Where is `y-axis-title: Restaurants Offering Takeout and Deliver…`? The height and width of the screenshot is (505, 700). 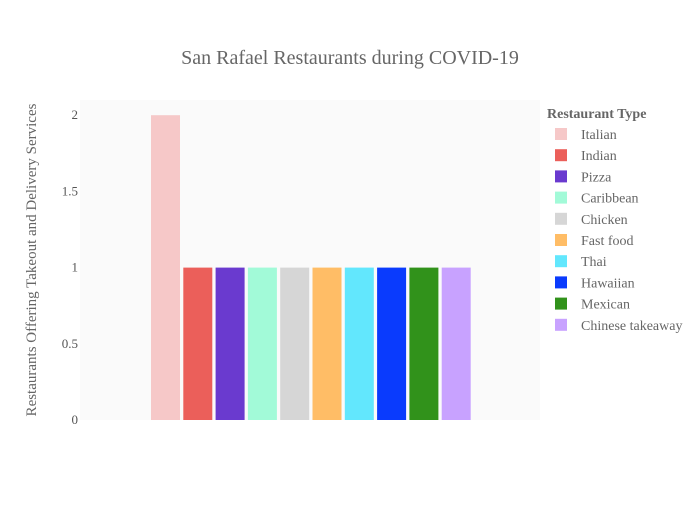 y-axis-title: Restaurants Offering Takeout and Deliver… is located at coordinates (32, 259).